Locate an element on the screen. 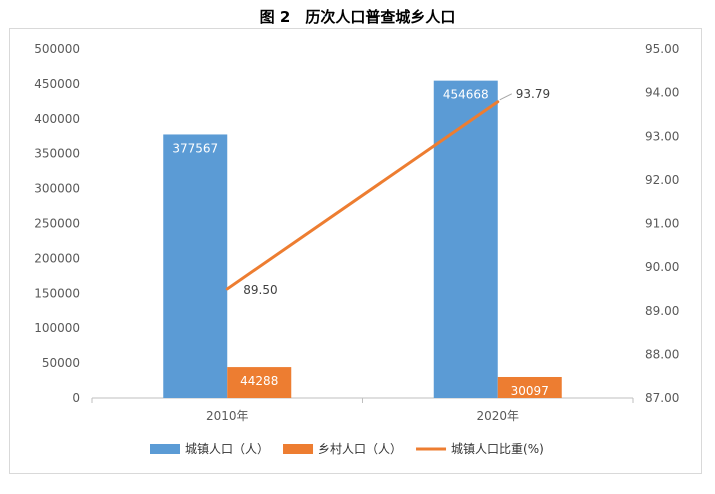  bar-data-label: 454668 is located at coordinates (466, 95).